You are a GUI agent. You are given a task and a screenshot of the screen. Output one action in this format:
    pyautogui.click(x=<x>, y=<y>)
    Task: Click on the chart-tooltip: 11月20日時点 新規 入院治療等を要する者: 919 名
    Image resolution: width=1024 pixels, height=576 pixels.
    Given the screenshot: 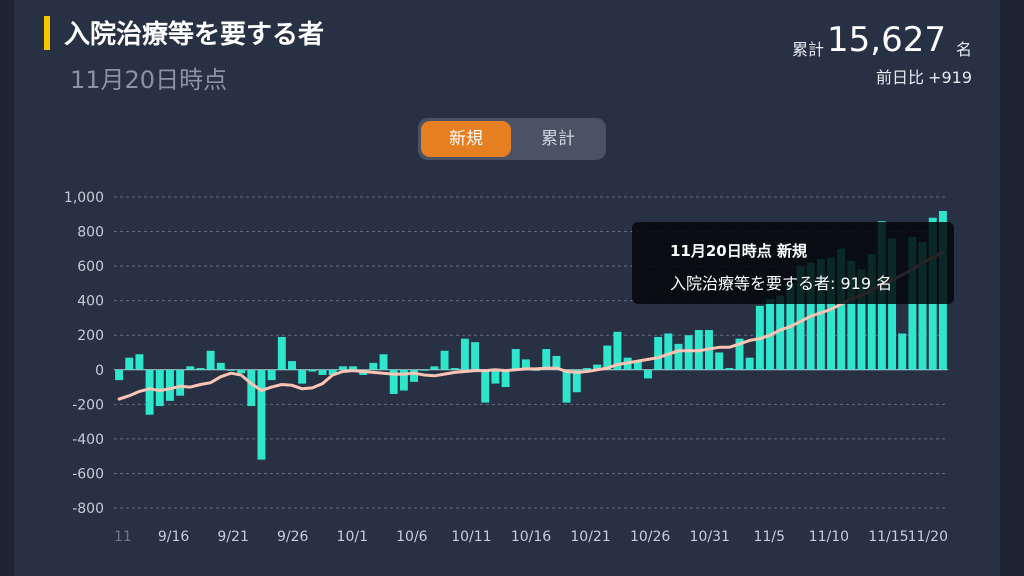 What is the action you would take?
    pyautogui.click(x=793, y=263)
    